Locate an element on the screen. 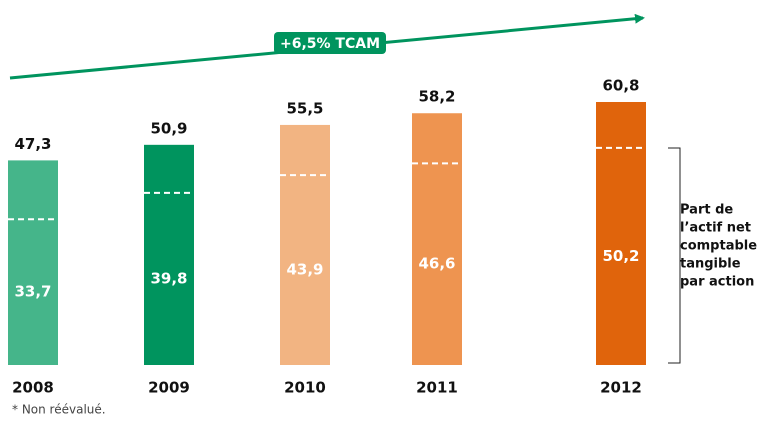  x-tick-label: 2009 is located at coordinates (169, 388).